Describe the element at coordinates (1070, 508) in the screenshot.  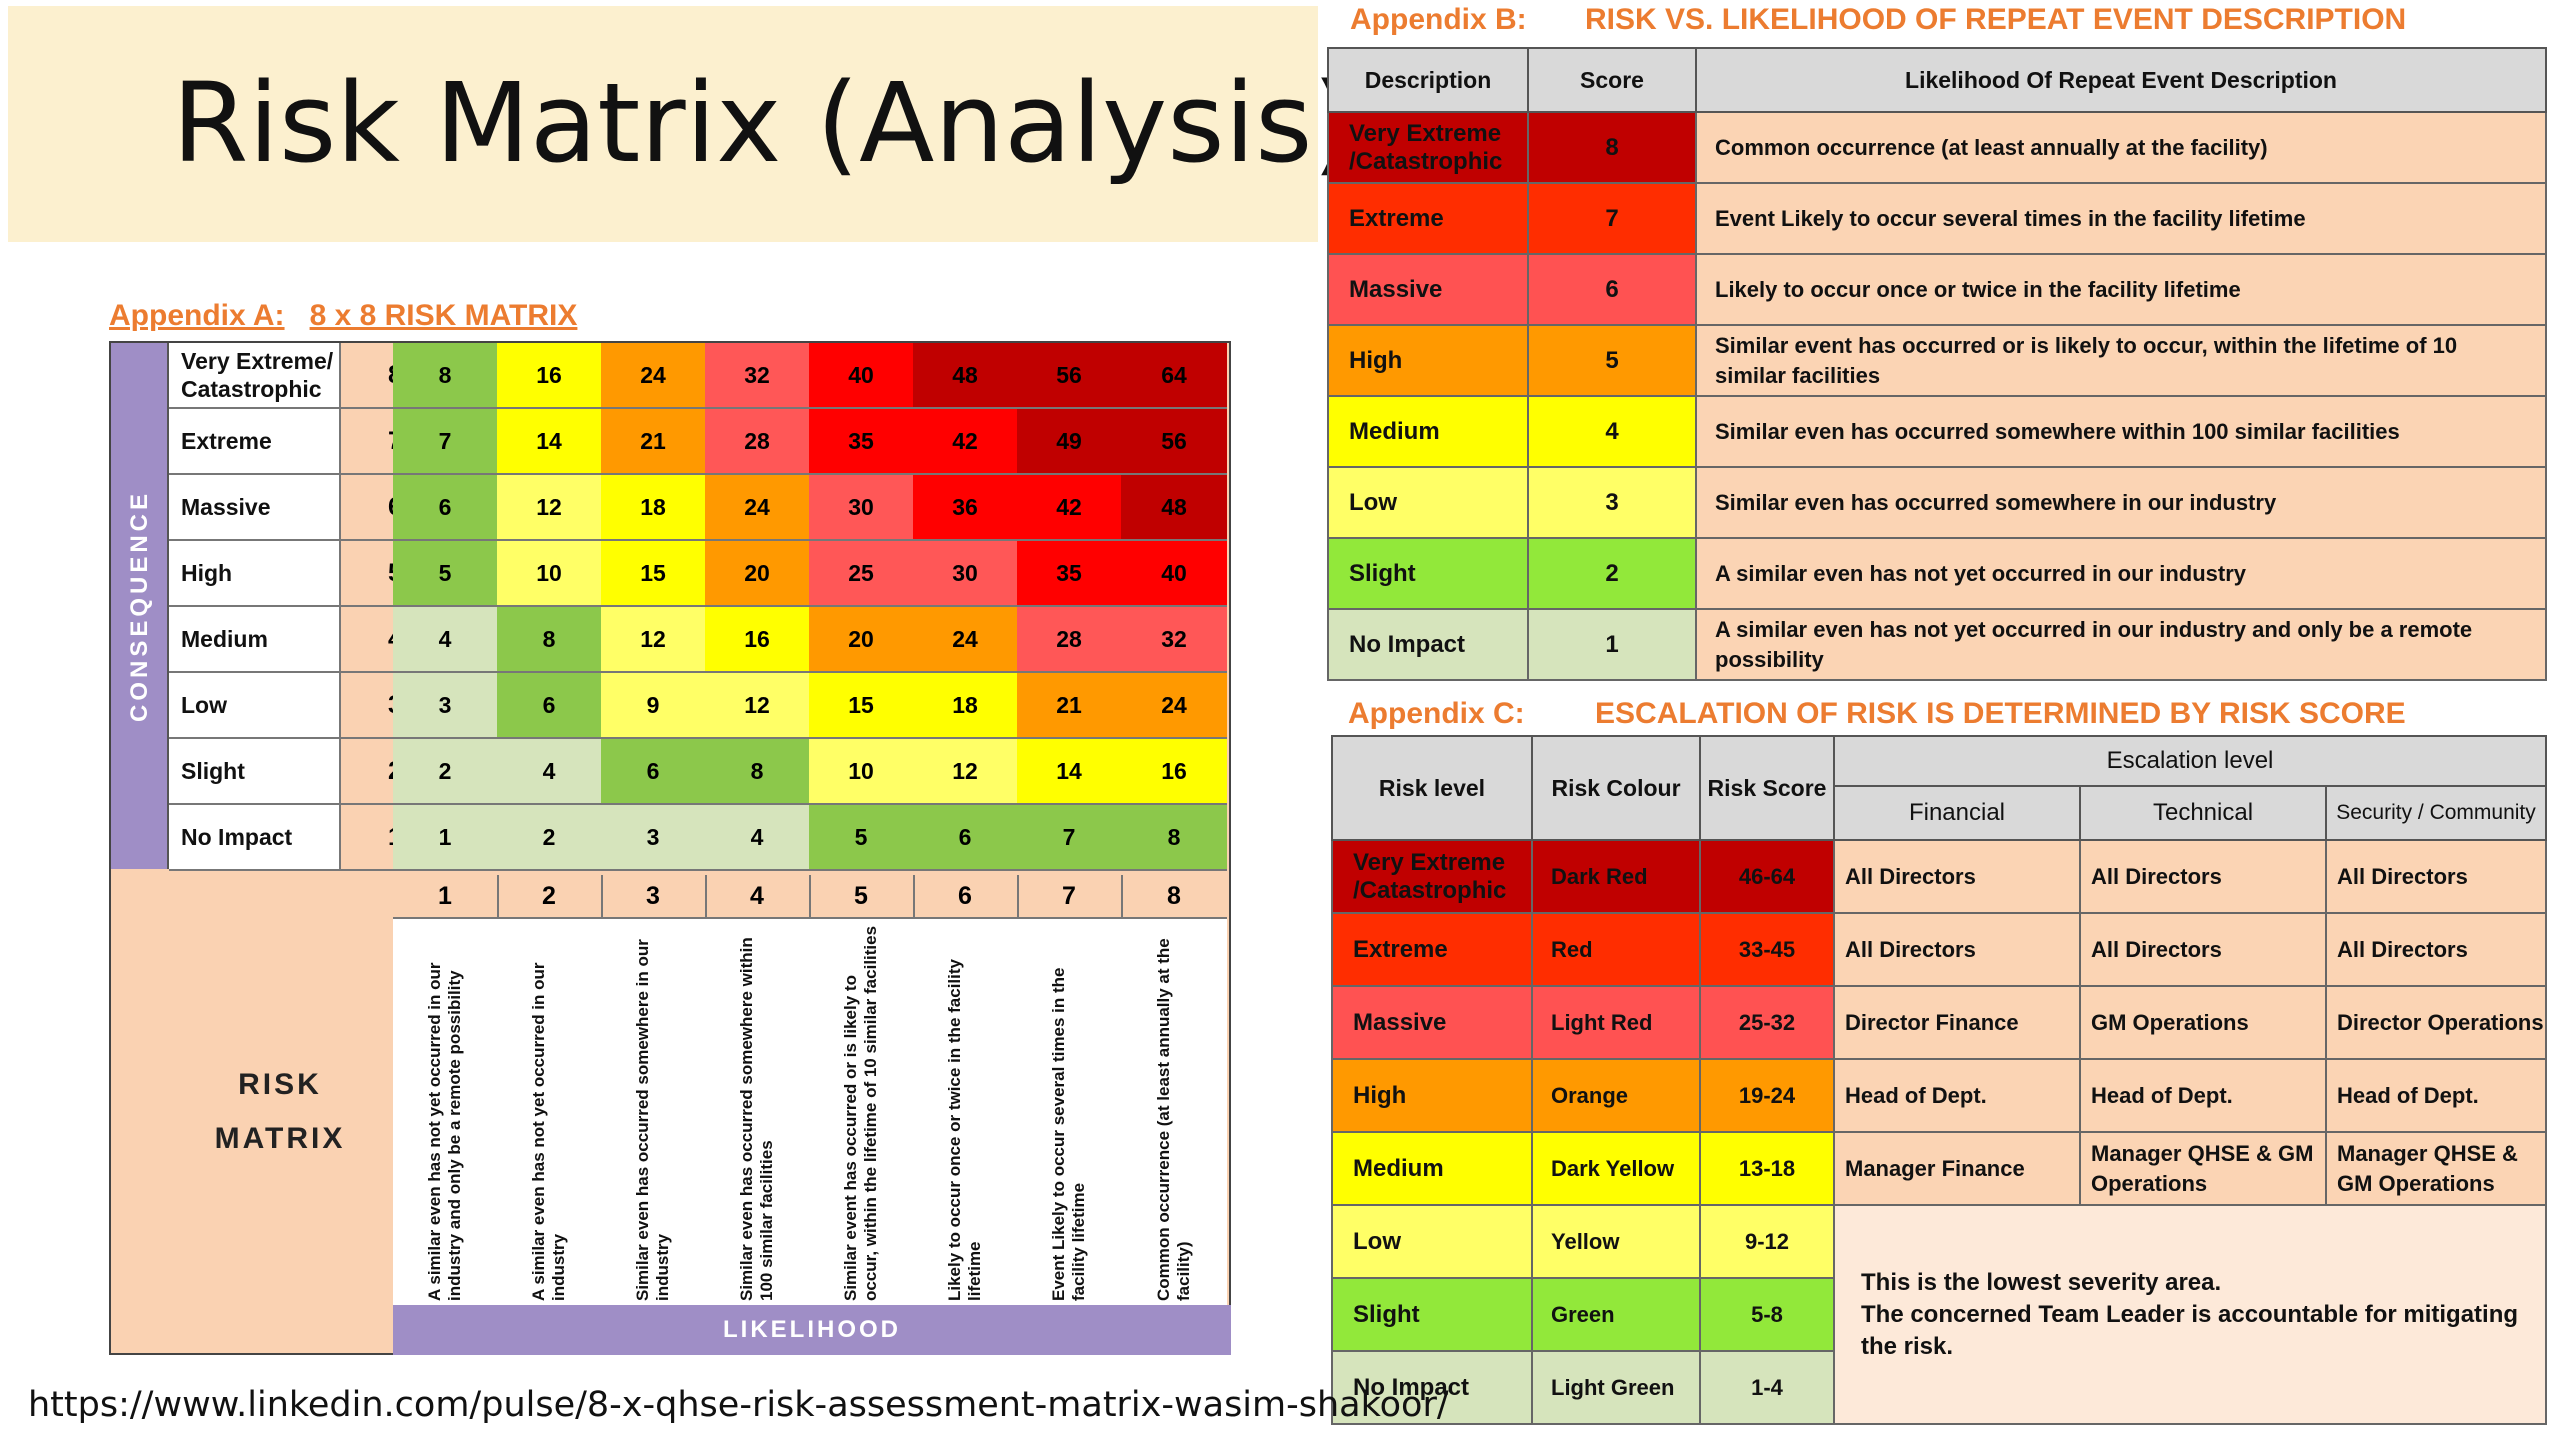
I see `matrix-cell: 42` at that location.